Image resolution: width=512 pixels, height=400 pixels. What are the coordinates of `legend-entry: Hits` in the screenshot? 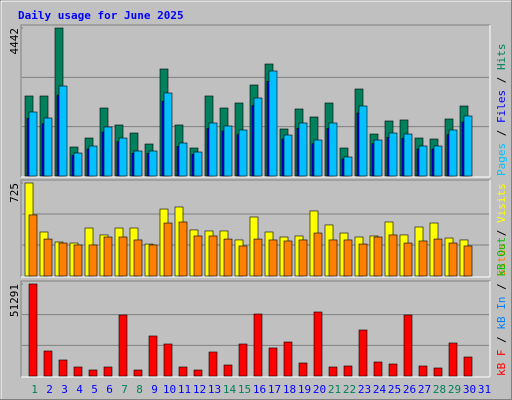 It's located at (501, 57).